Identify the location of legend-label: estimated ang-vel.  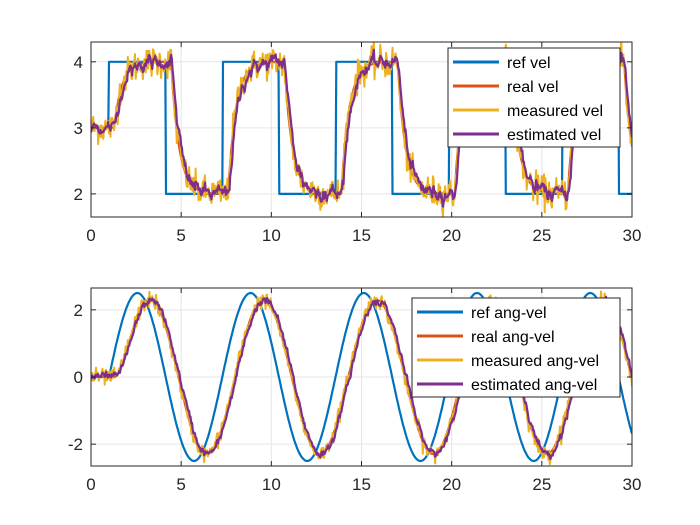
(534, 385).